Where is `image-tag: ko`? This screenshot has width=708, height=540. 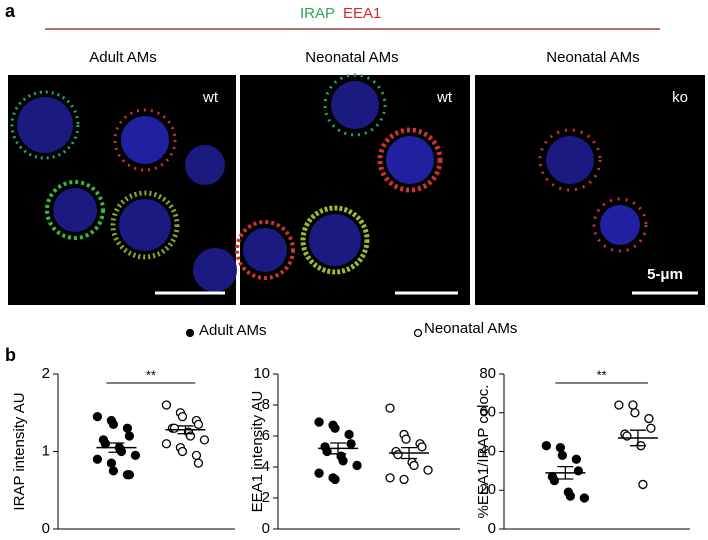
image-tag: ko is located at coordinates (680, 97).